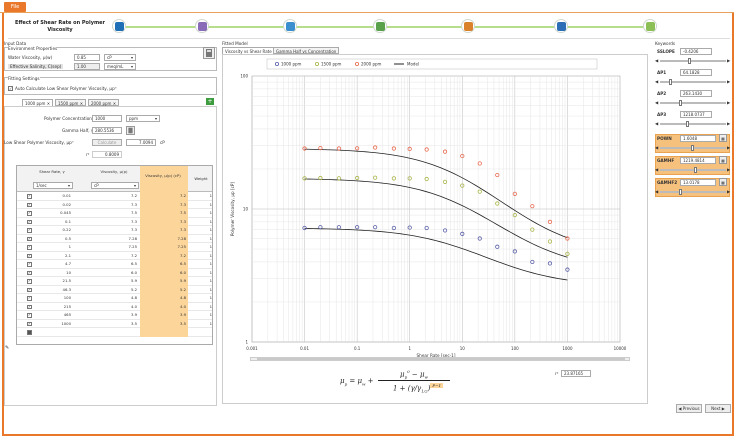 The height and width of the screenshot is (436, 734). What do you see at coordinates (133, 272) in the screenshot?
I see `table-cell: 6.0` at bounding box center [133, 272].